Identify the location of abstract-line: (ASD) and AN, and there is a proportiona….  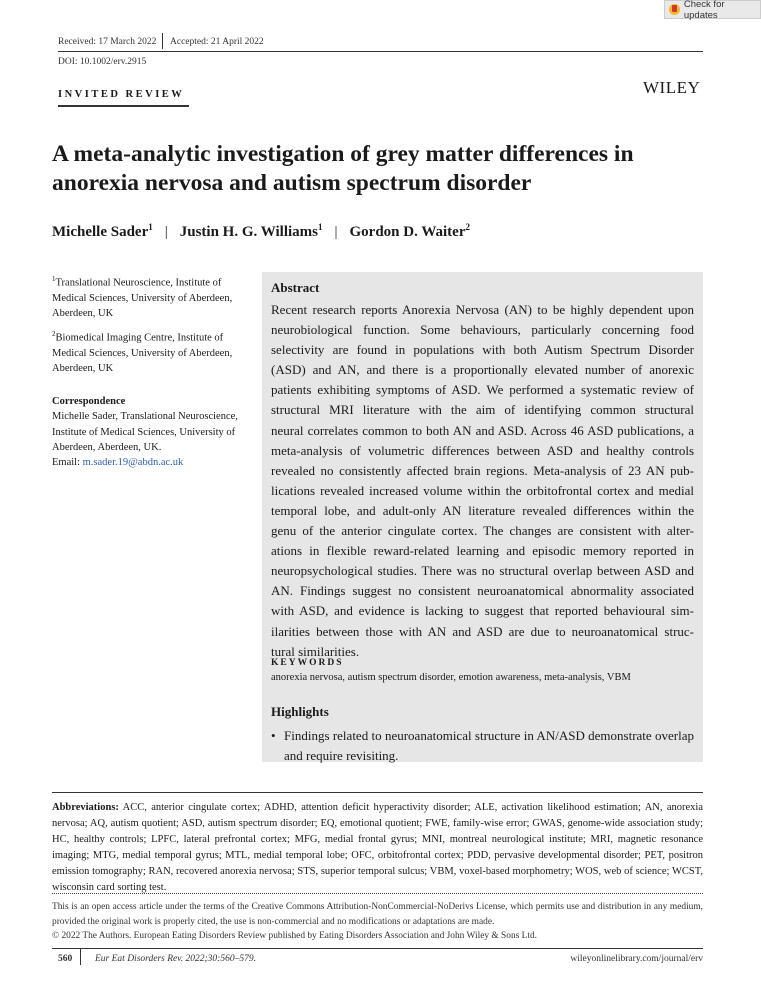
(482, 370).